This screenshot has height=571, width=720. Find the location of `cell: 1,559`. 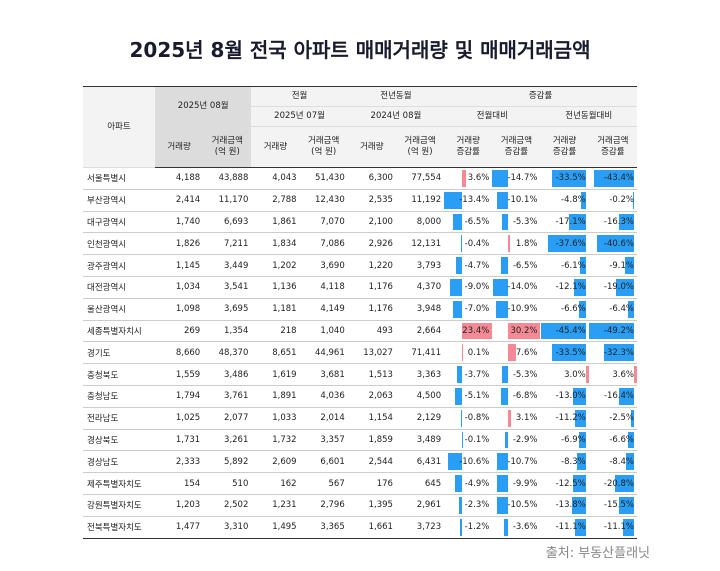

cell: 1,559 is located at coordinates (179, 374).